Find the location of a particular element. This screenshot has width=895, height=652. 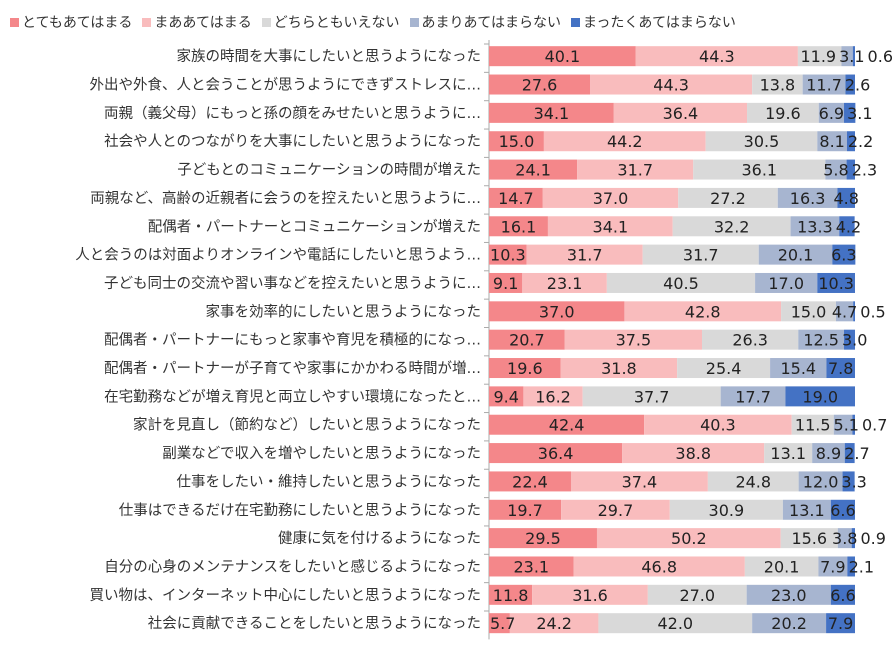

data-label: 11.9 is located at coordinates (818, 56).